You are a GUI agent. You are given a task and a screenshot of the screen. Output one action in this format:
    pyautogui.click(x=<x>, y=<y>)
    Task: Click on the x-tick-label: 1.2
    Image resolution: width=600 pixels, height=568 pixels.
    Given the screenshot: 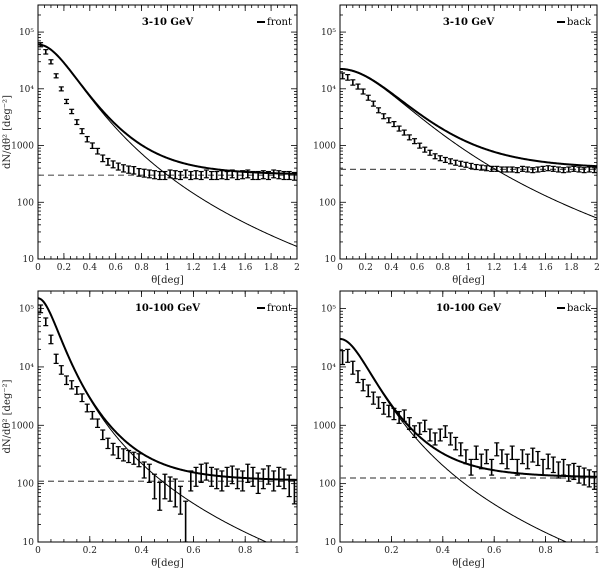 What is the action you would take?
    pyautogui.click(x=494, y=268)
    